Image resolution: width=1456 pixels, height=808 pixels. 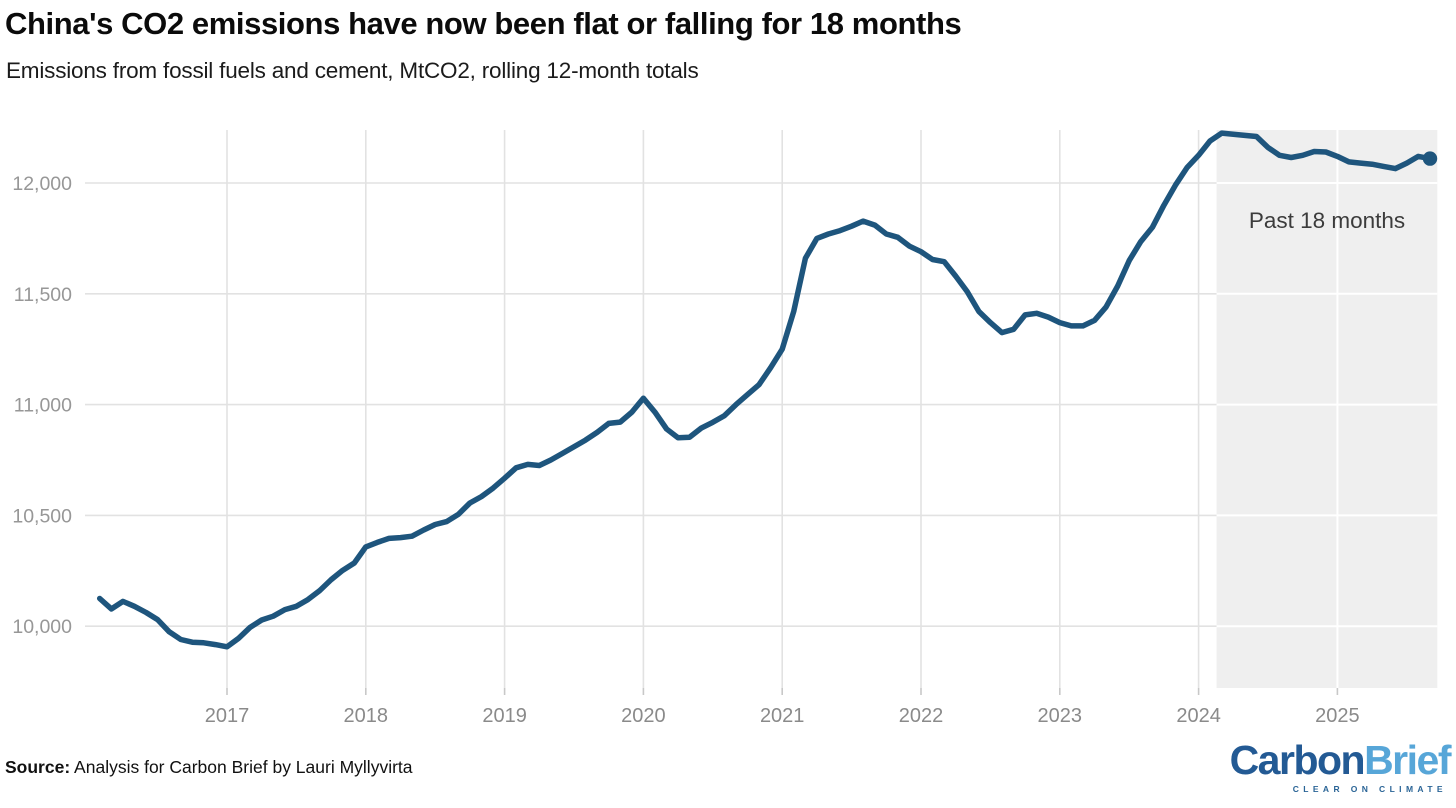 What do you see at coordinates (921, 716) in the screenshot?
I see `x-axis-label: 2022` at bounding box center [921, 716].